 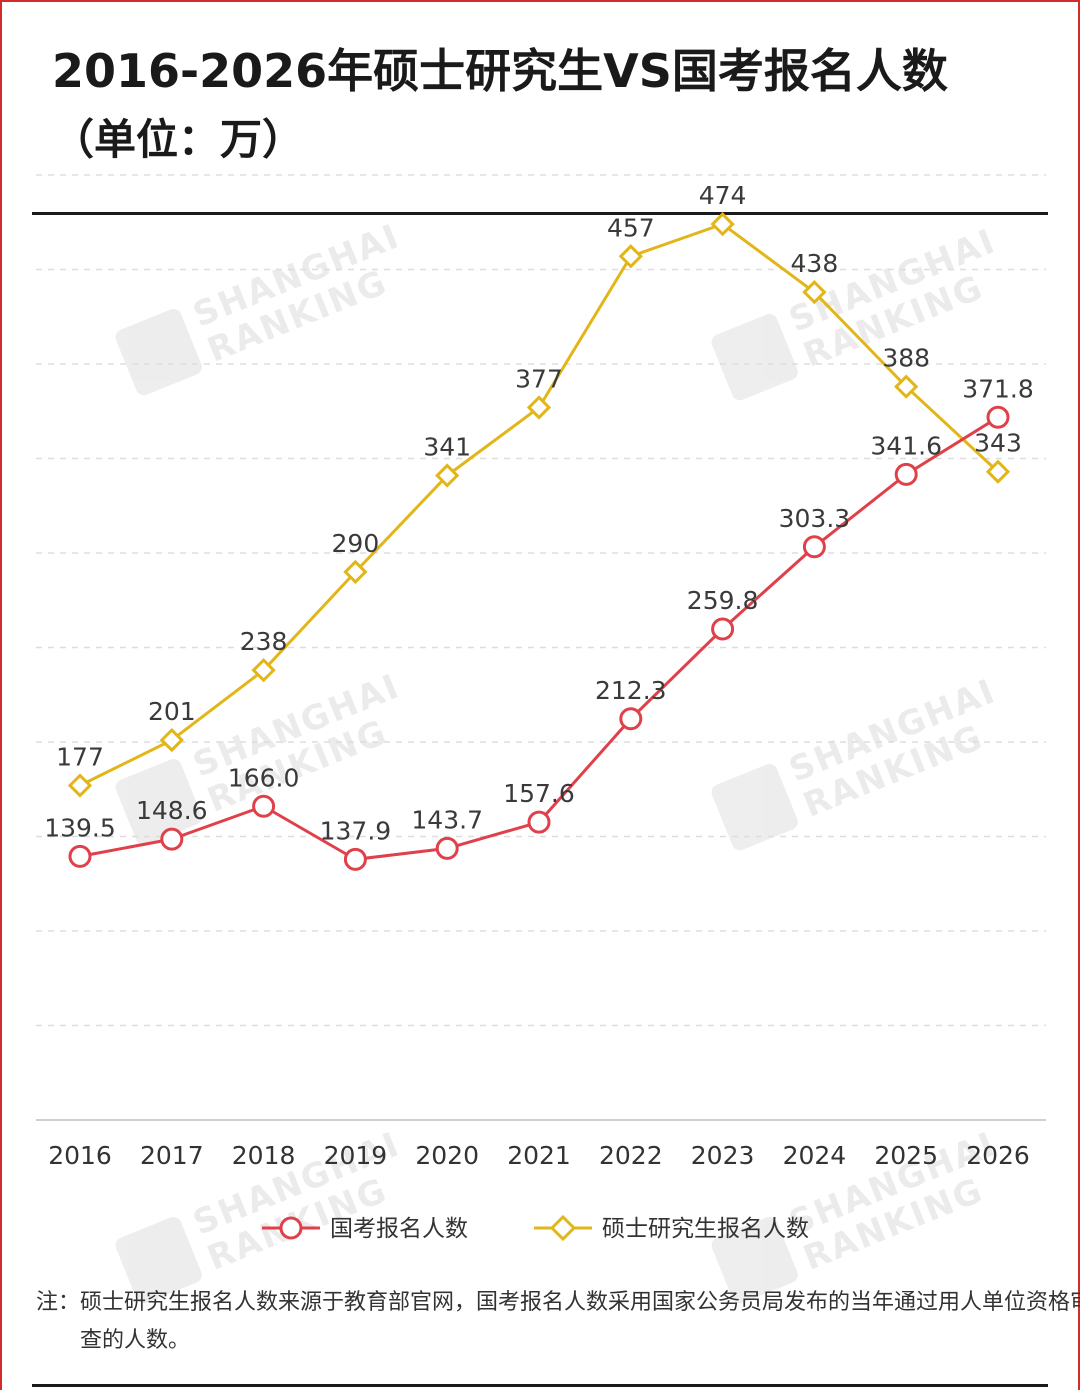 What do you see at coordinates (705, 1229) in the screenshot?
I see `legend-label: 硕士研究生报名人数` at bounding box center [705, 1229].